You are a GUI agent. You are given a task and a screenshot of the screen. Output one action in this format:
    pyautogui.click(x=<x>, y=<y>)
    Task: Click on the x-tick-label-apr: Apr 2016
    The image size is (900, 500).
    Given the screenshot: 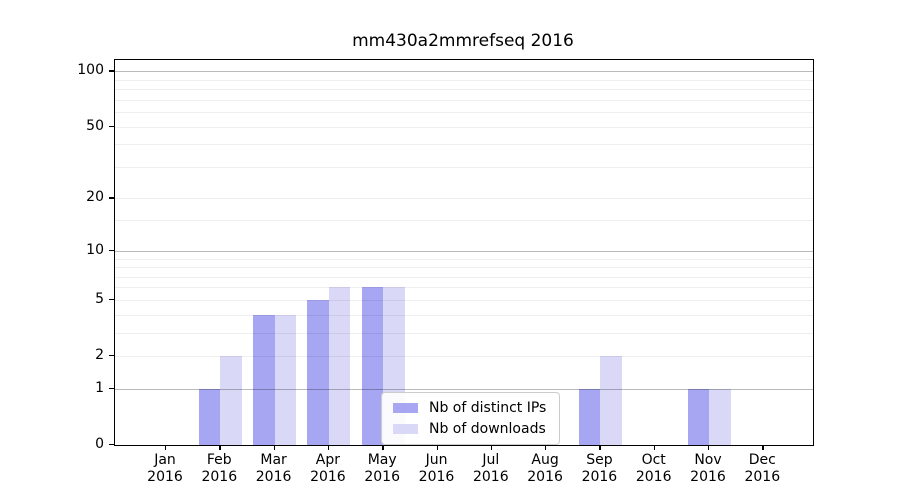 What is the action you would take?
    pyautogui.click(x=328, y=468)
    